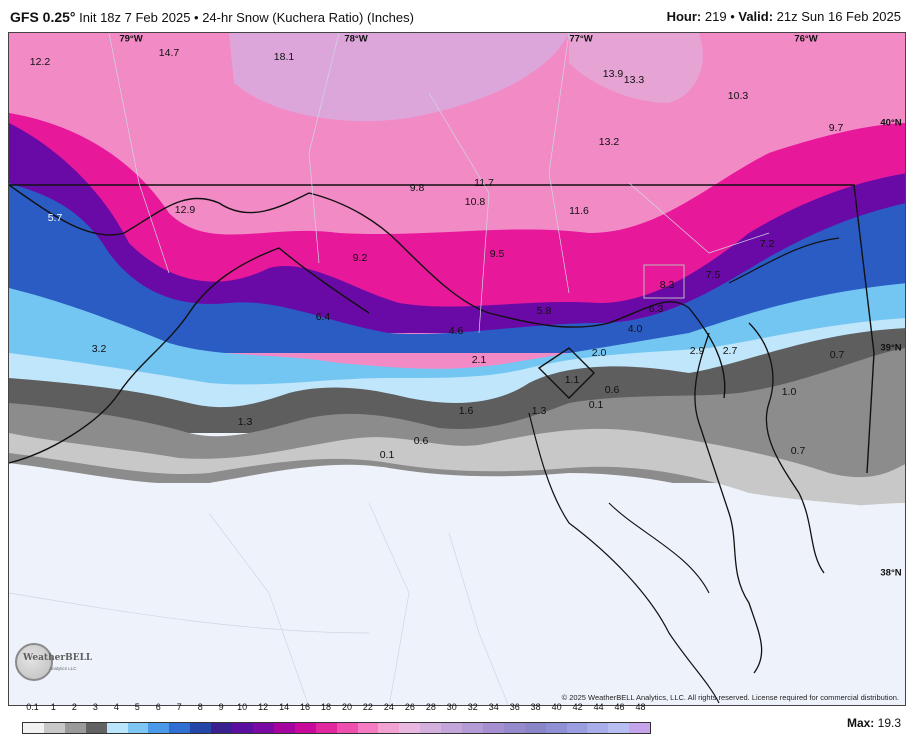  I want to click on snow-value: 2.1, so click(479, 360).